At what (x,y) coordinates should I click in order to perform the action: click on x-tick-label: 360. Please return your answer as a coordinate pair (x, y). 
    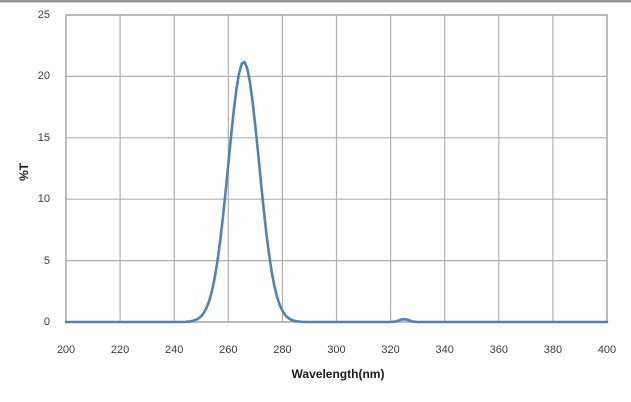
    Looking at the image, I should click on (498, 350).